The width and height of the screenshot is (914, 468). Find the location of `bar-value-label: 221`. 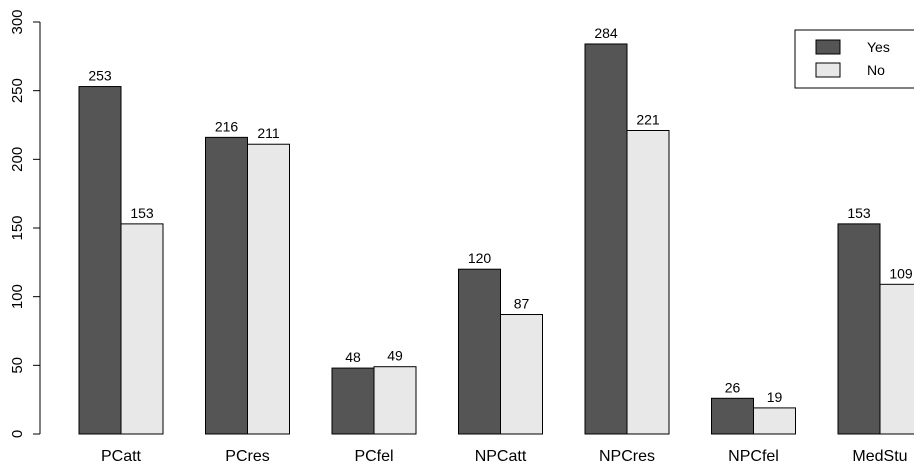

bar-value-label: 221 is located at coordinates (648, 119).